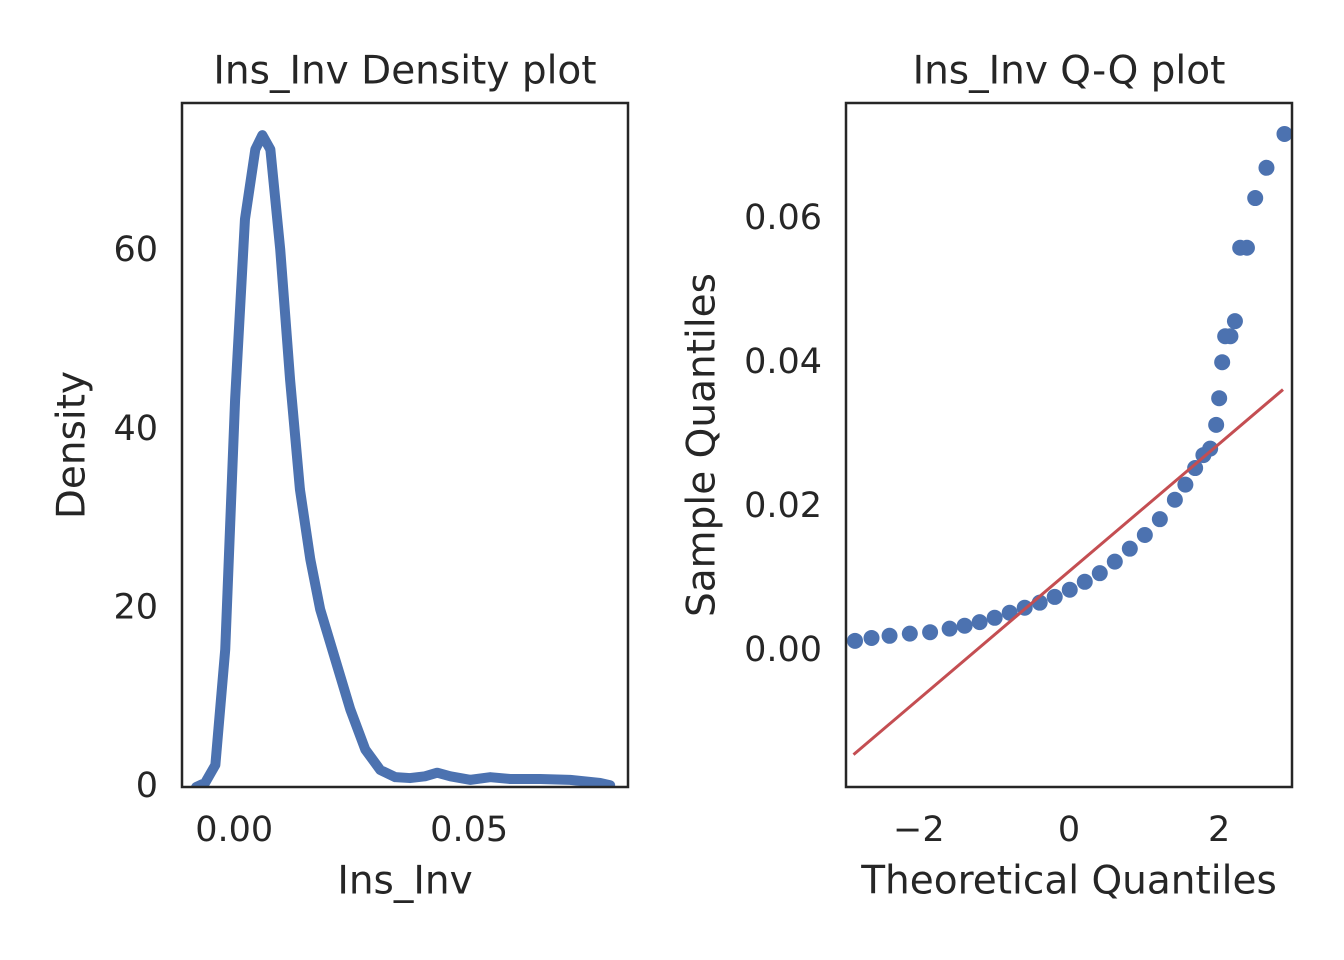  What do you see at coordinates (404, 71) in the screenshot?
I see `subplot-title: Ins_Inv Density plot` at bounding box center [404, 71].